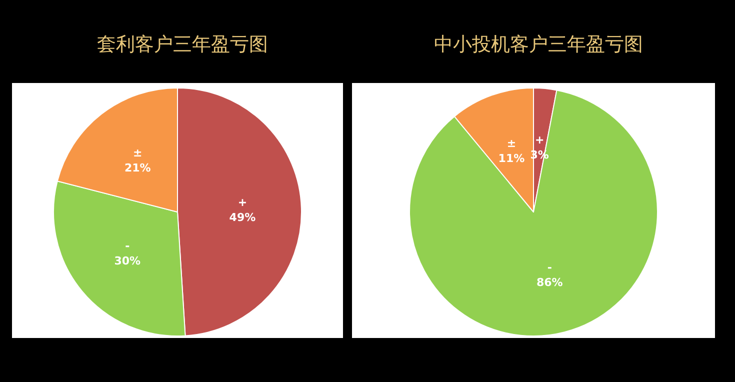 The image size is (735, 382). Describe the element at coordinates (242, 217) in the screenshot. I see `data-label: 49%` at that location.